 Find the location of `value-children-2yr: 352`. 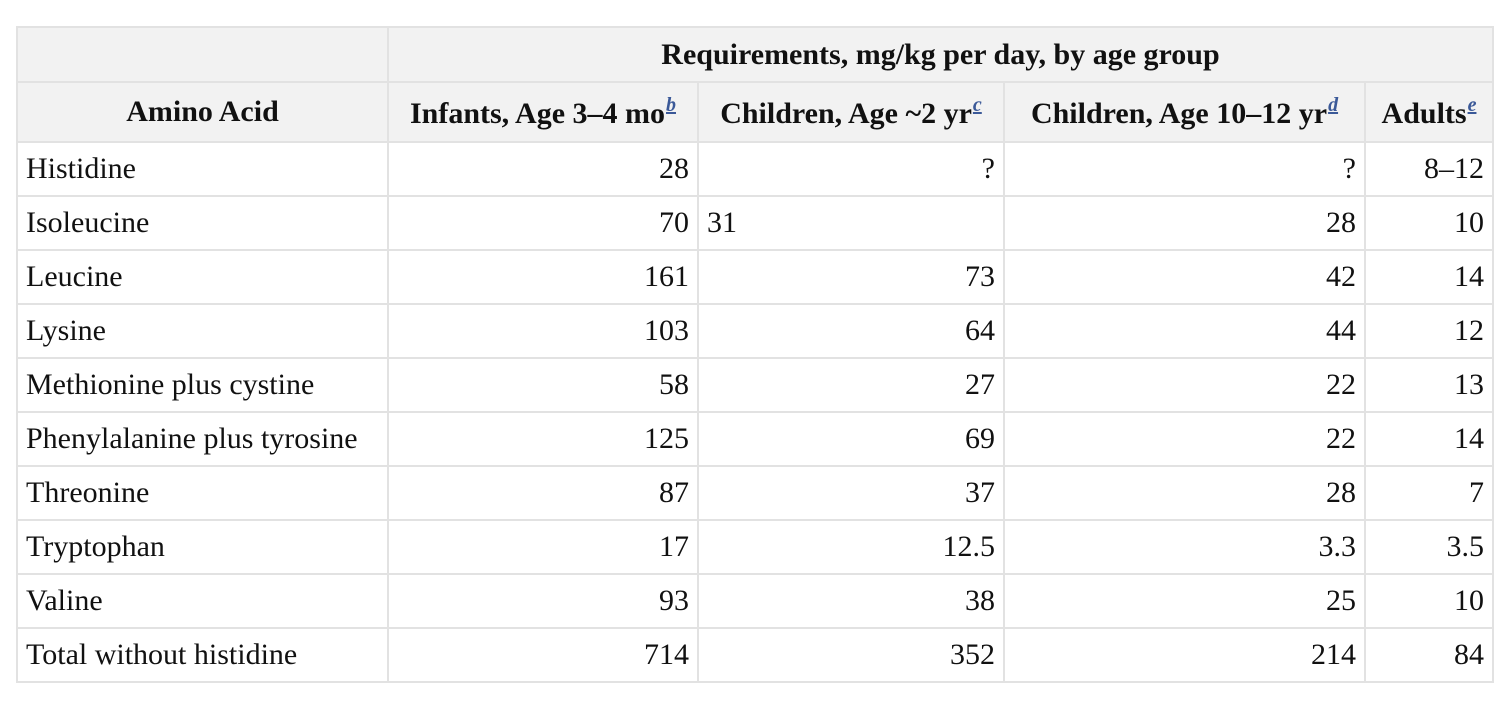

value-children-2yr: 352 is located at coordinates (851, 655).